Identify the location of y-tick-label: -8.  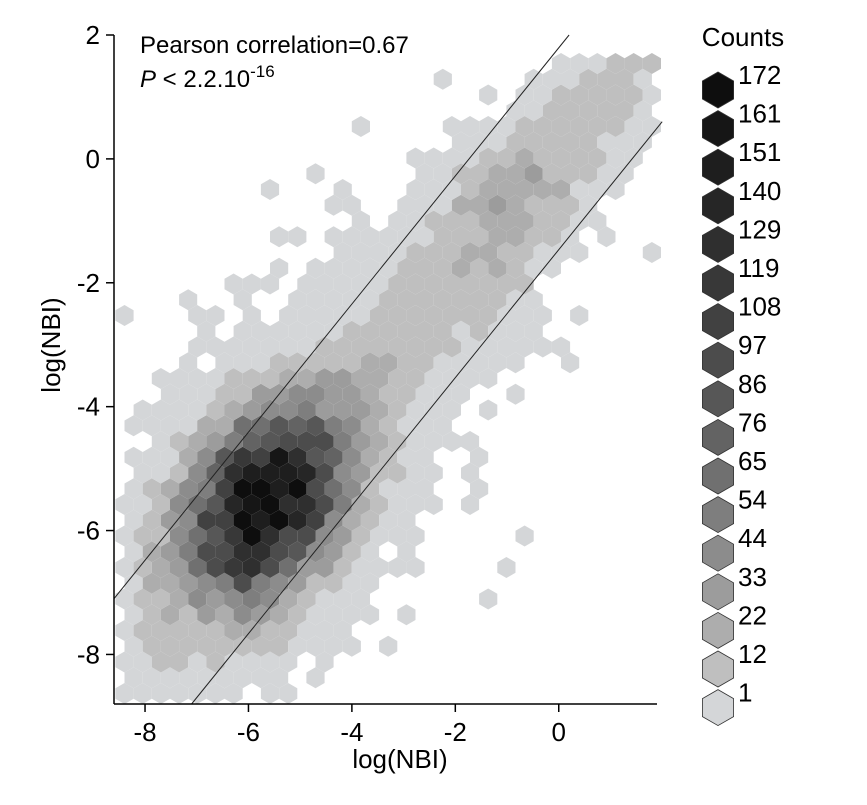
(88, 654).